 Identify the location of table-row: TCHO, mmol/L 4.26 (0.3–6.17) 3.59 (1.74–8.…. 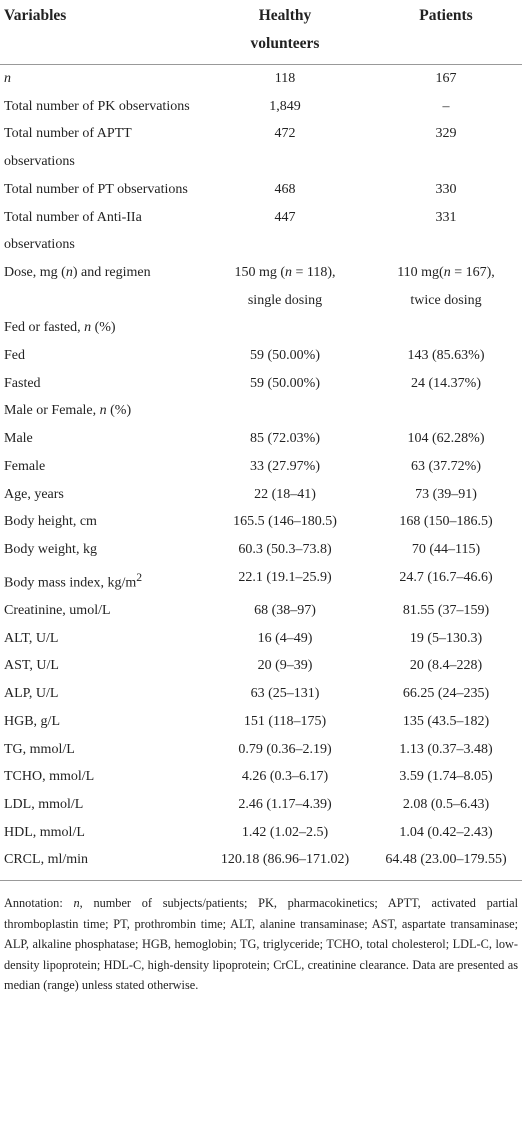
(261, 777).